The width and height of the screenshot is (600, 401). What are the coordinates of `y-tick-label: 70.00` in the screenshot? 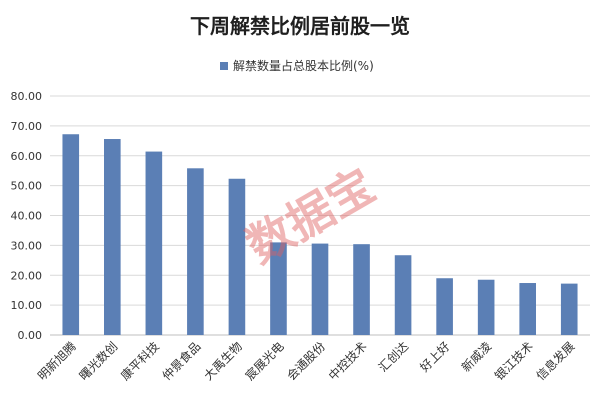 It's located at (27, 126).